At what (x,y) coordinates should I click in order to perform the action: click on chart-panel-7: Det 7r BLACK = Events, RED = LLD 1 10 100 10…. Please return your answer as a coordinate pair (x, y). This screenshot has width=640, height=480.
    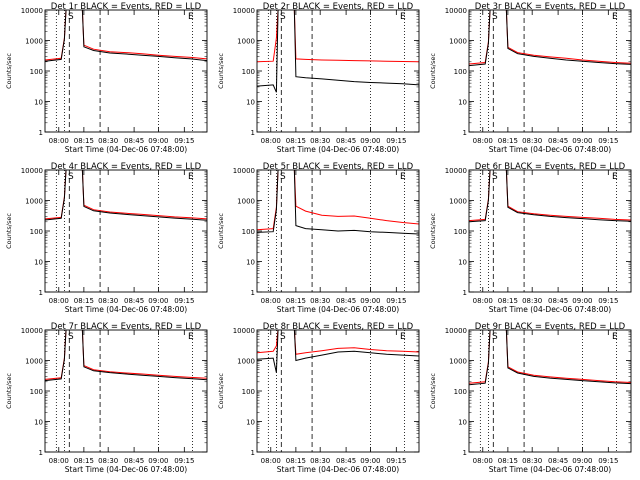
    Looking at the image, I should click on (106, 398).